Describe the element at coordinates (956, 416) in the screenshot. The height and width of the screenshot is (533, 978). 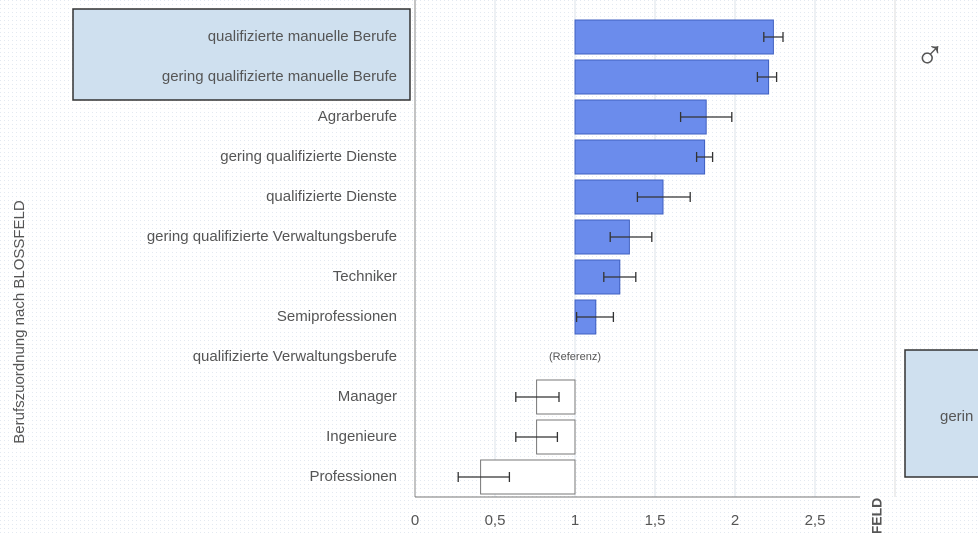
I see `fragment-text: gerin` at that location.